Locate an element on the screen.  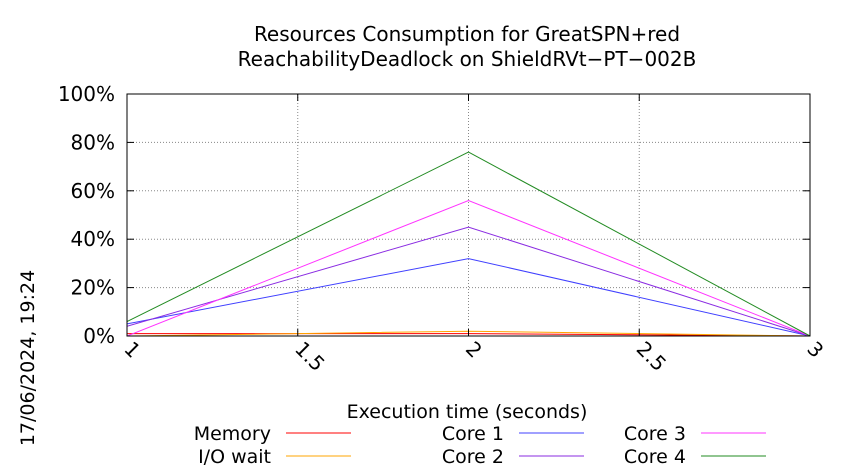
y-tick-label: 60% is located at coordinates (93, 191).